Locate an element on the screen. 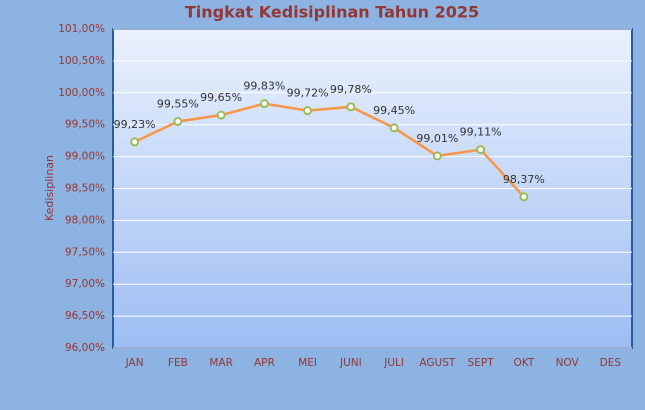  y-tick-label: 100,50% is located at coordinates (81, 61).